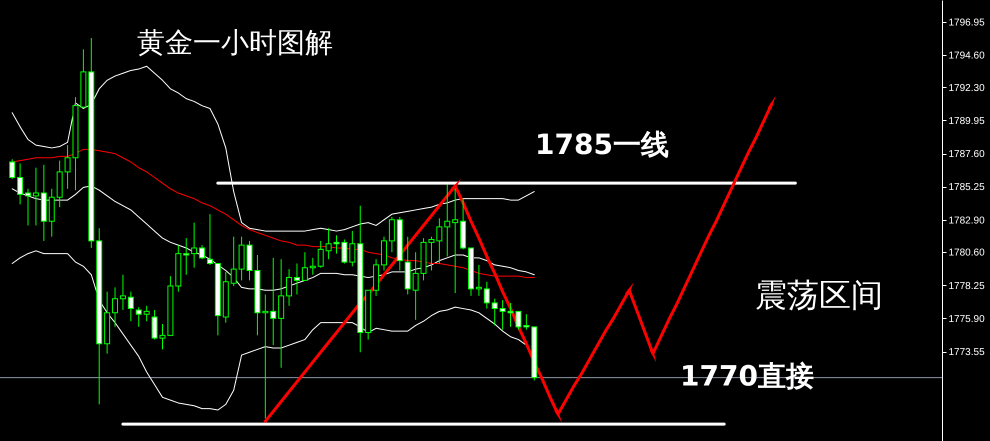  What do you see at coordinates (967, 154) in the screenshot?
I see `y-tick-label: 1787.60` at bounding box center [967, 154].